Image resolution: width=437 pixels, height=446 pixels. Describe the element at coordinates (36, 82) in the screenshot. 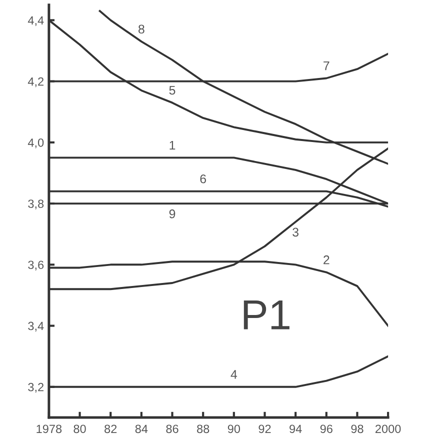

I see `y-tick-label: 4,2` at that location.